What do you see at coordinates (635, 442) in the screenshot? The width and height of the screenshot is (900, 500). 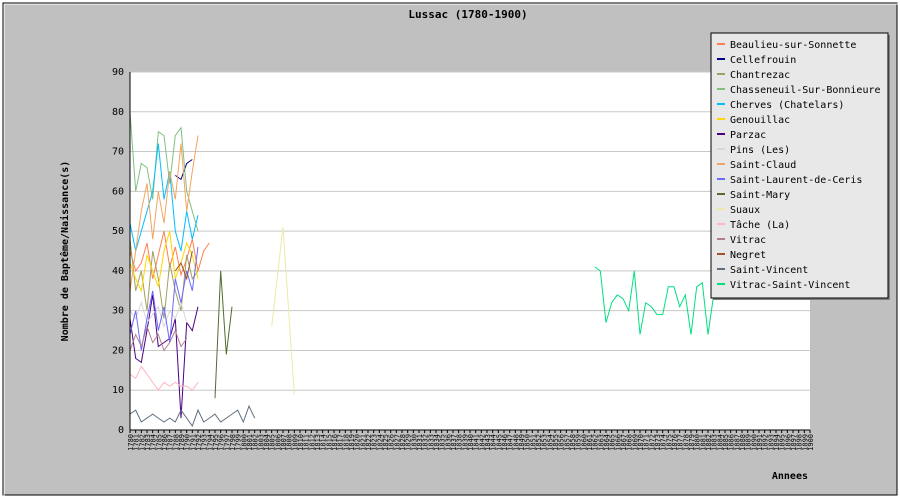 I see `x-tick-label: 1869` at bounding box center [635, 442].